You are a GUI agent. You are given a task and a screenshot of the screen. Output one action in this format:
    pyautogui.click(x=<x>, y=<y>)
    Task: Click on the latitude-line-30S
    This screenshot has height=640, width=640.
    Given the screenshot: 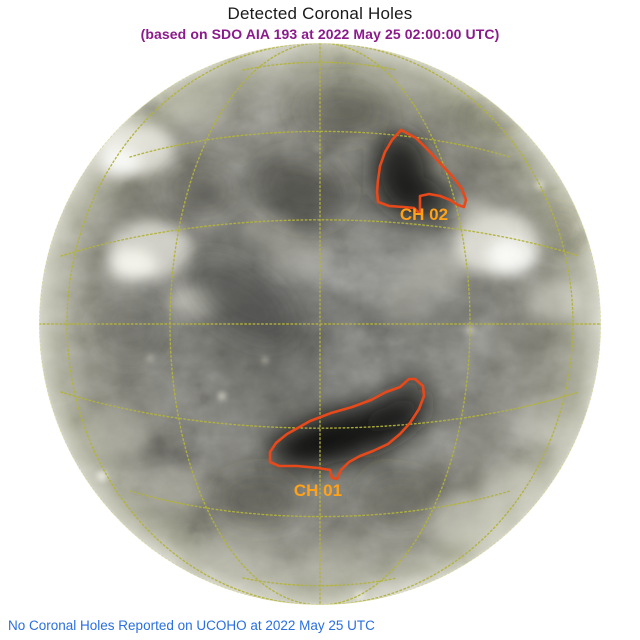 What is the action you would take?
    pyautogui.click(x=320, y=410)
    